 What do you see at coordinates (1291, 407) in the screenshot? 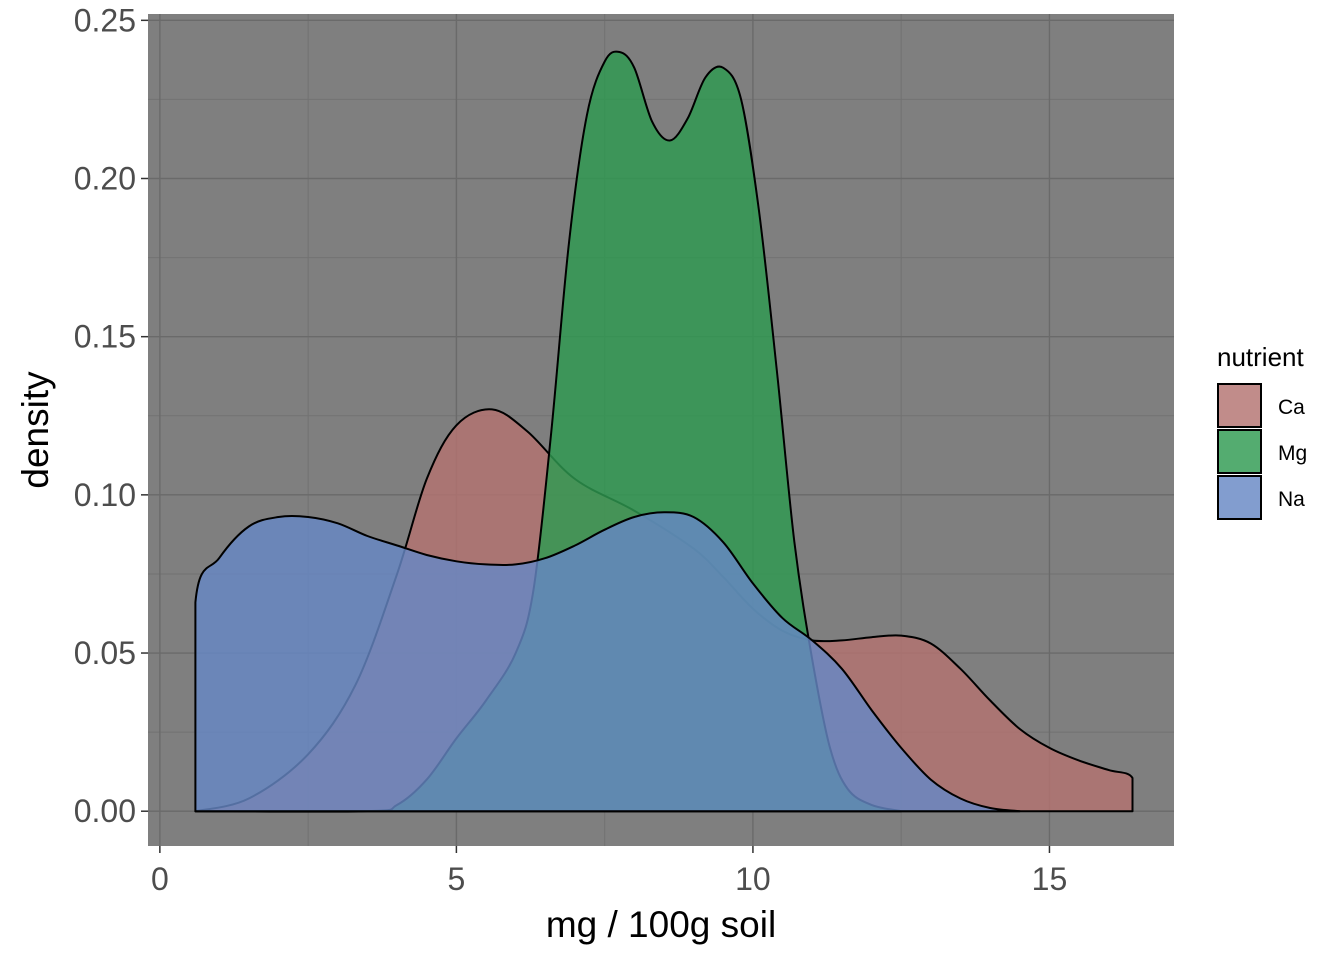
I see `legend-label-ca: Ca` at bounding box center [1291, 407].